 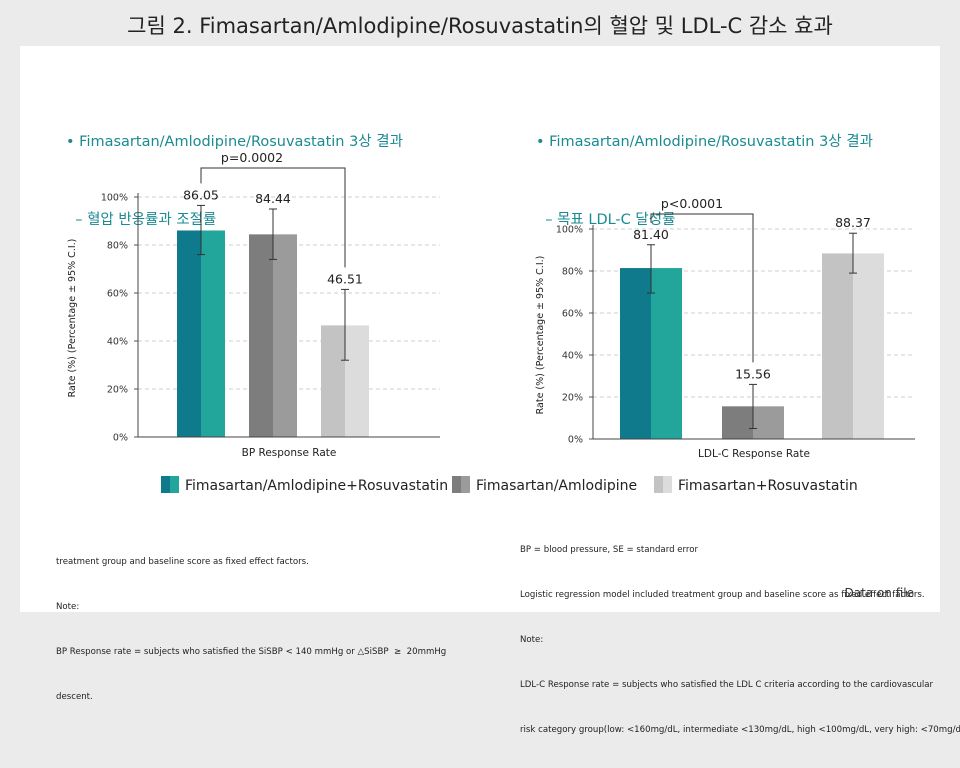 What do you see at coordinates (201, 194) in the screenshot?
I see `chart-1-value-label-1: 86.05` at bounding box center [201, 194].